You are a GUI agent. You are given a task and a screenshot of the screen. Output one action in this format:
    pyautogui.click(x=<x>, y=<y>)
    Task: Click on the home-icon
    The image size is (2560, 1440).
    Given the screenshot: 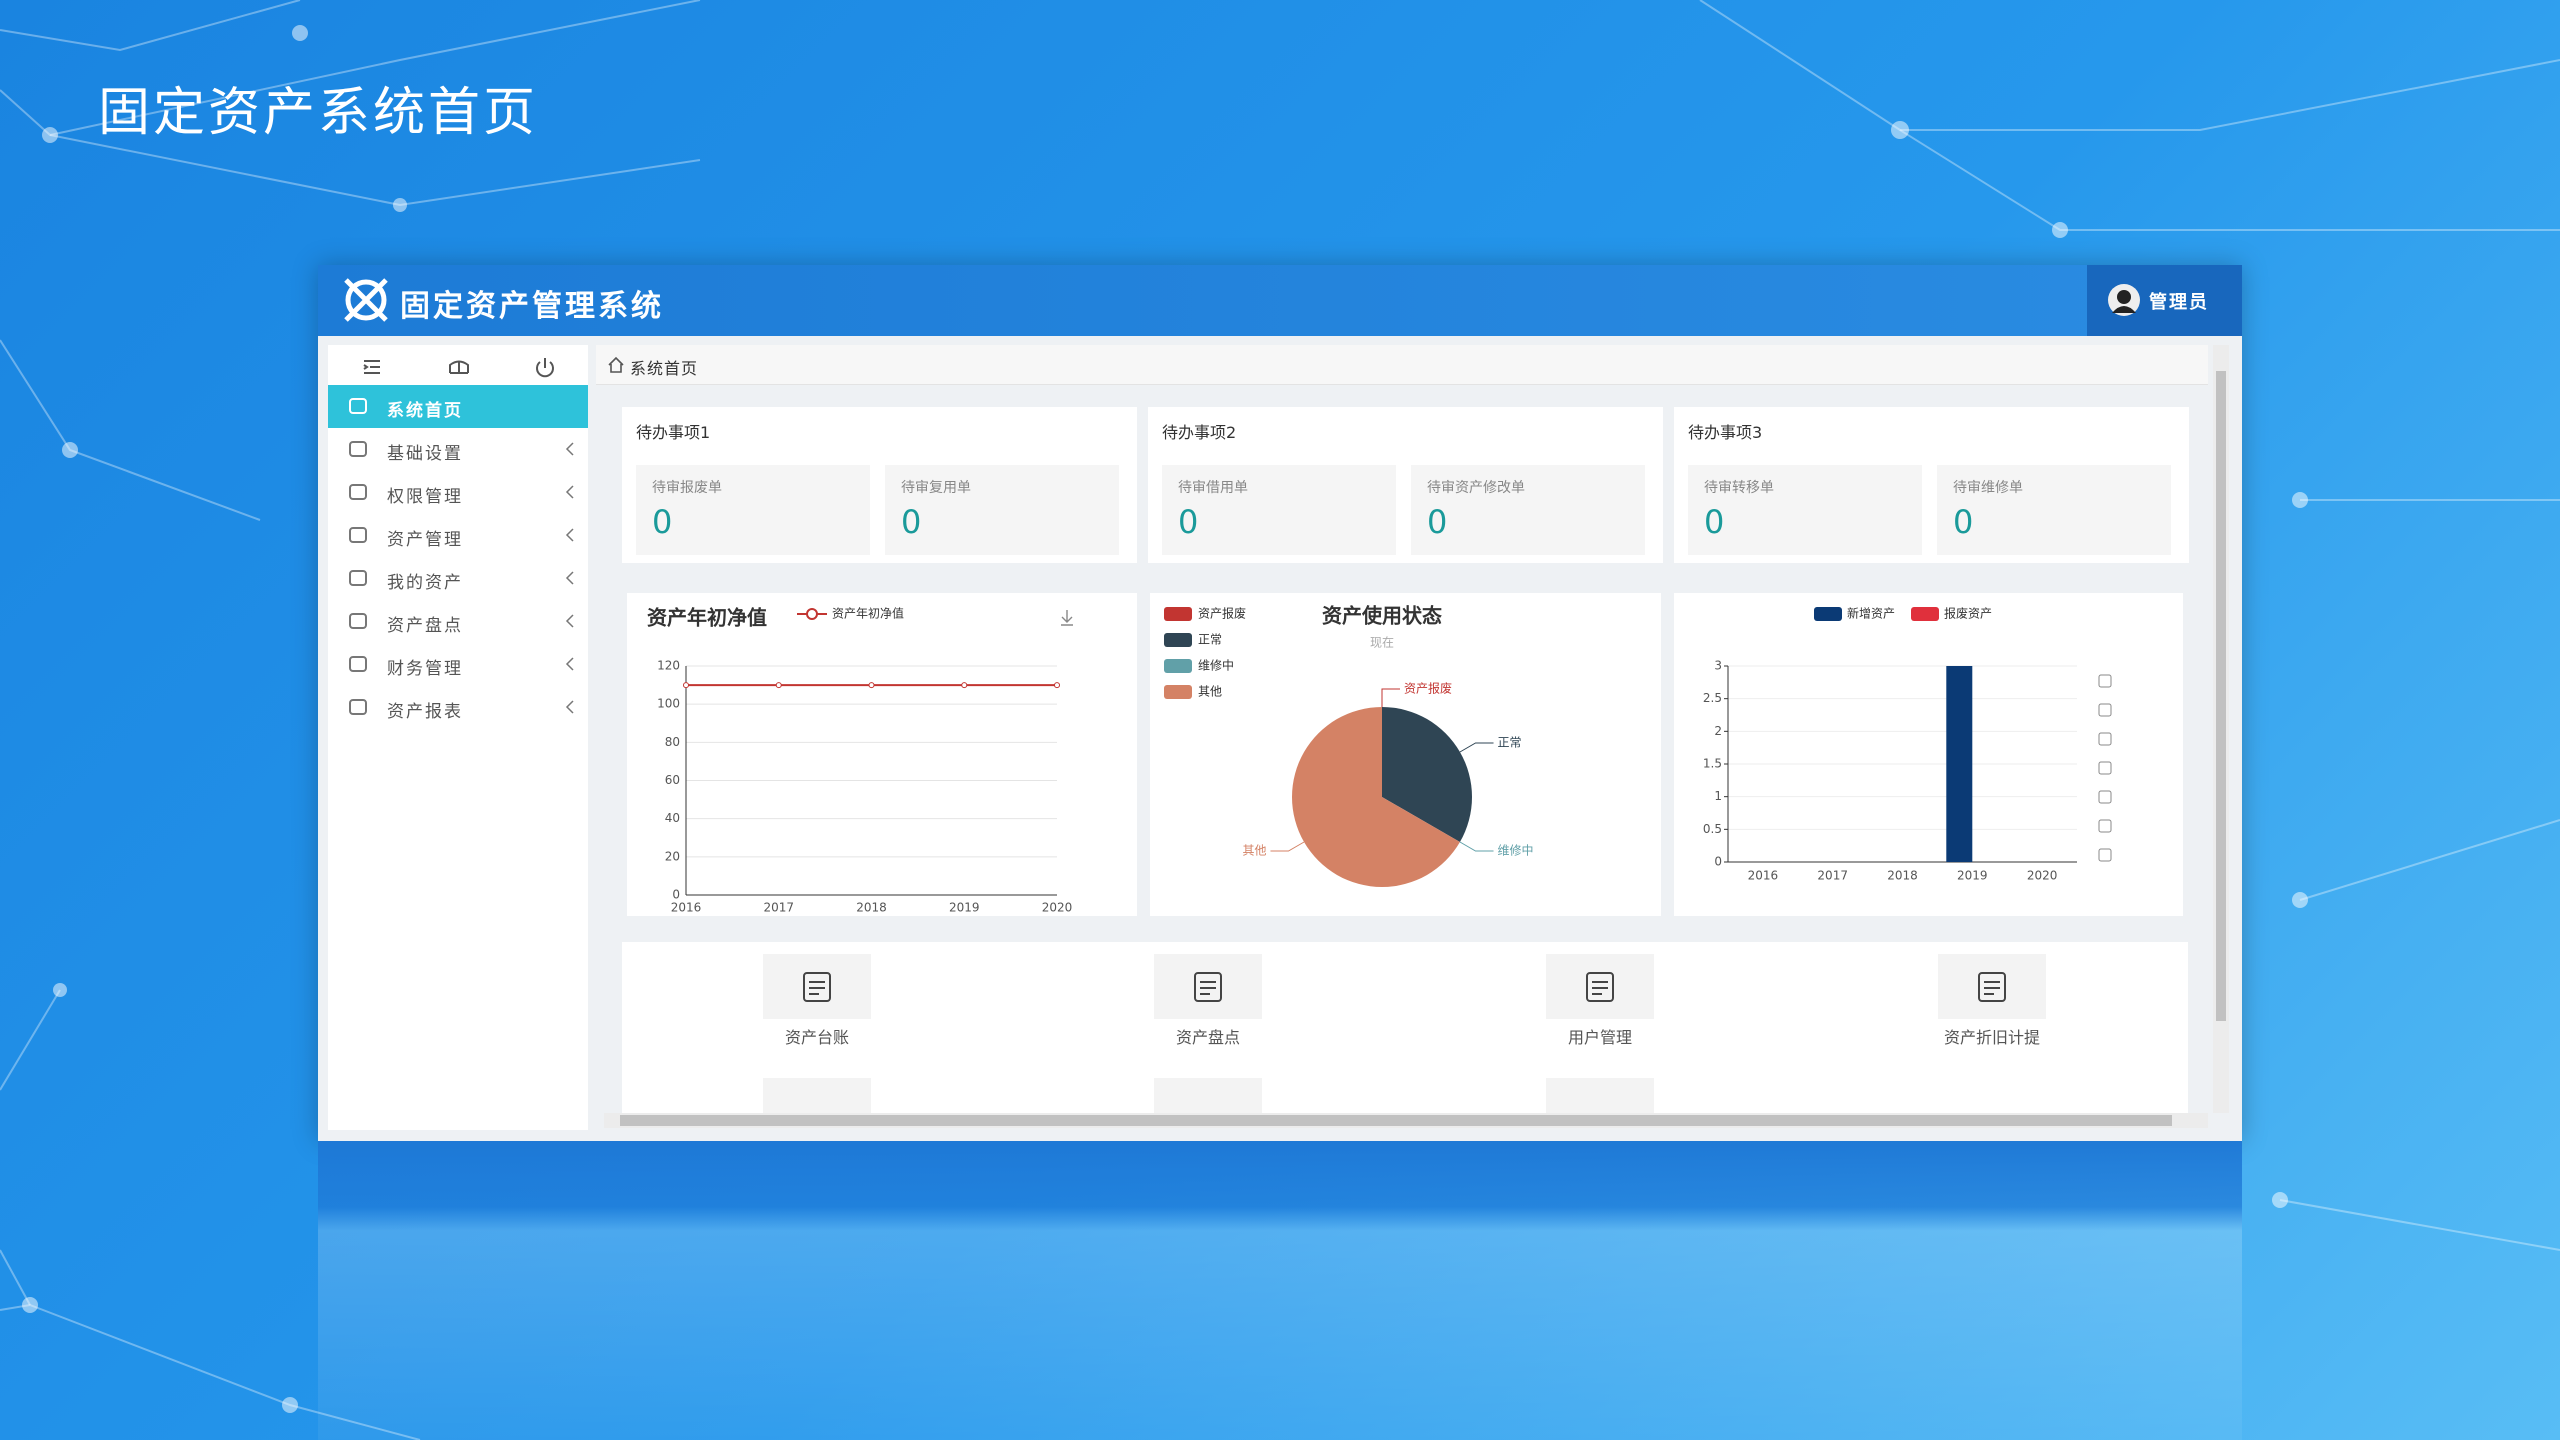 What is the action you would take?
    pyautogui.click(x=616, y=364)
    